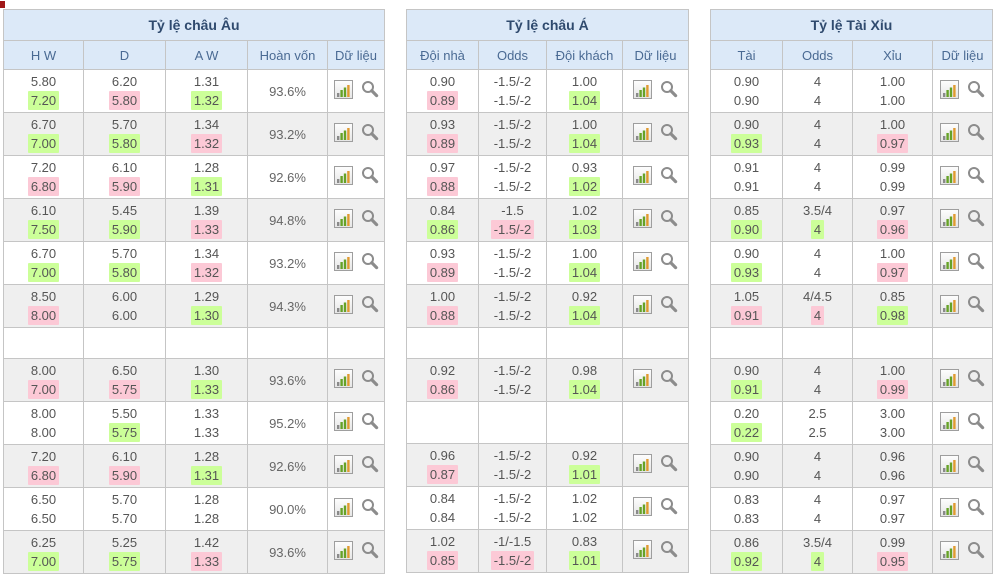 The width and height of the screenshot is (999, 577). What do you see at coordinates (584, 55) in the screenshot?
I see `column-header: Đội khách` at bounding box center [584, 55].